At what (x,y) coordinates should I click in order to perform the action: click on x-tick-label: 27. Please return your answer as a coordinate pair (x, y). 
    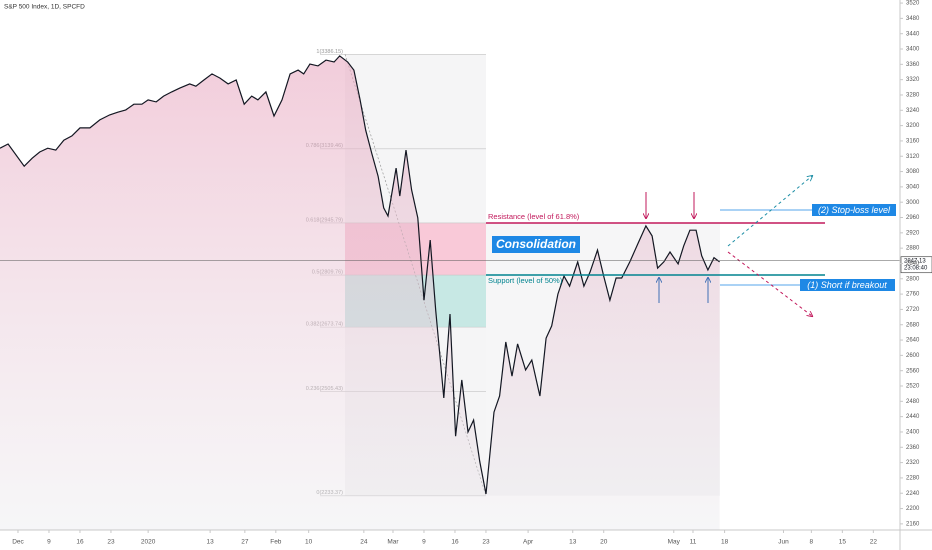
    Looking at the image, I should click on (245, 542).